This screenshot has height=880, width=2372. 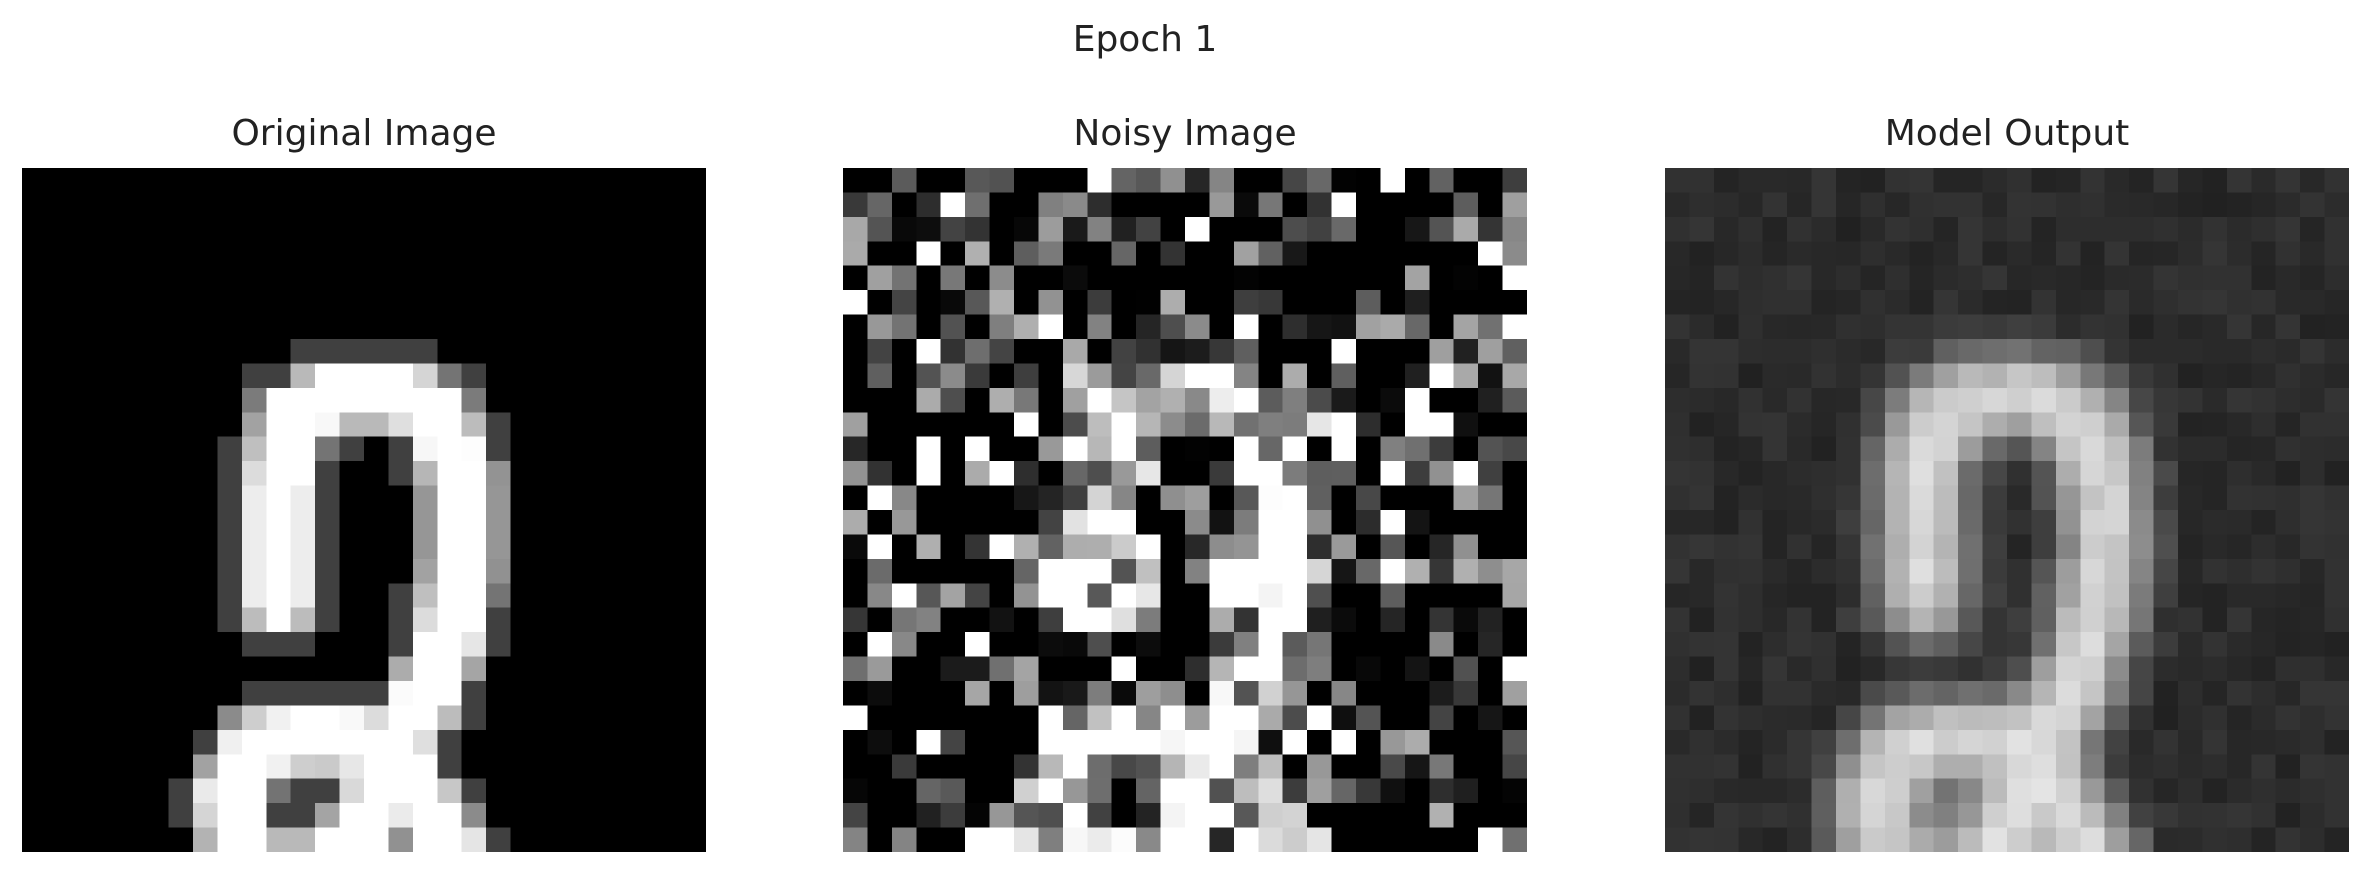 What do you see at coordinates (364, 133) in the screenshot?
I see `original-image-title: Original Image` at bounding box center [364, 133].